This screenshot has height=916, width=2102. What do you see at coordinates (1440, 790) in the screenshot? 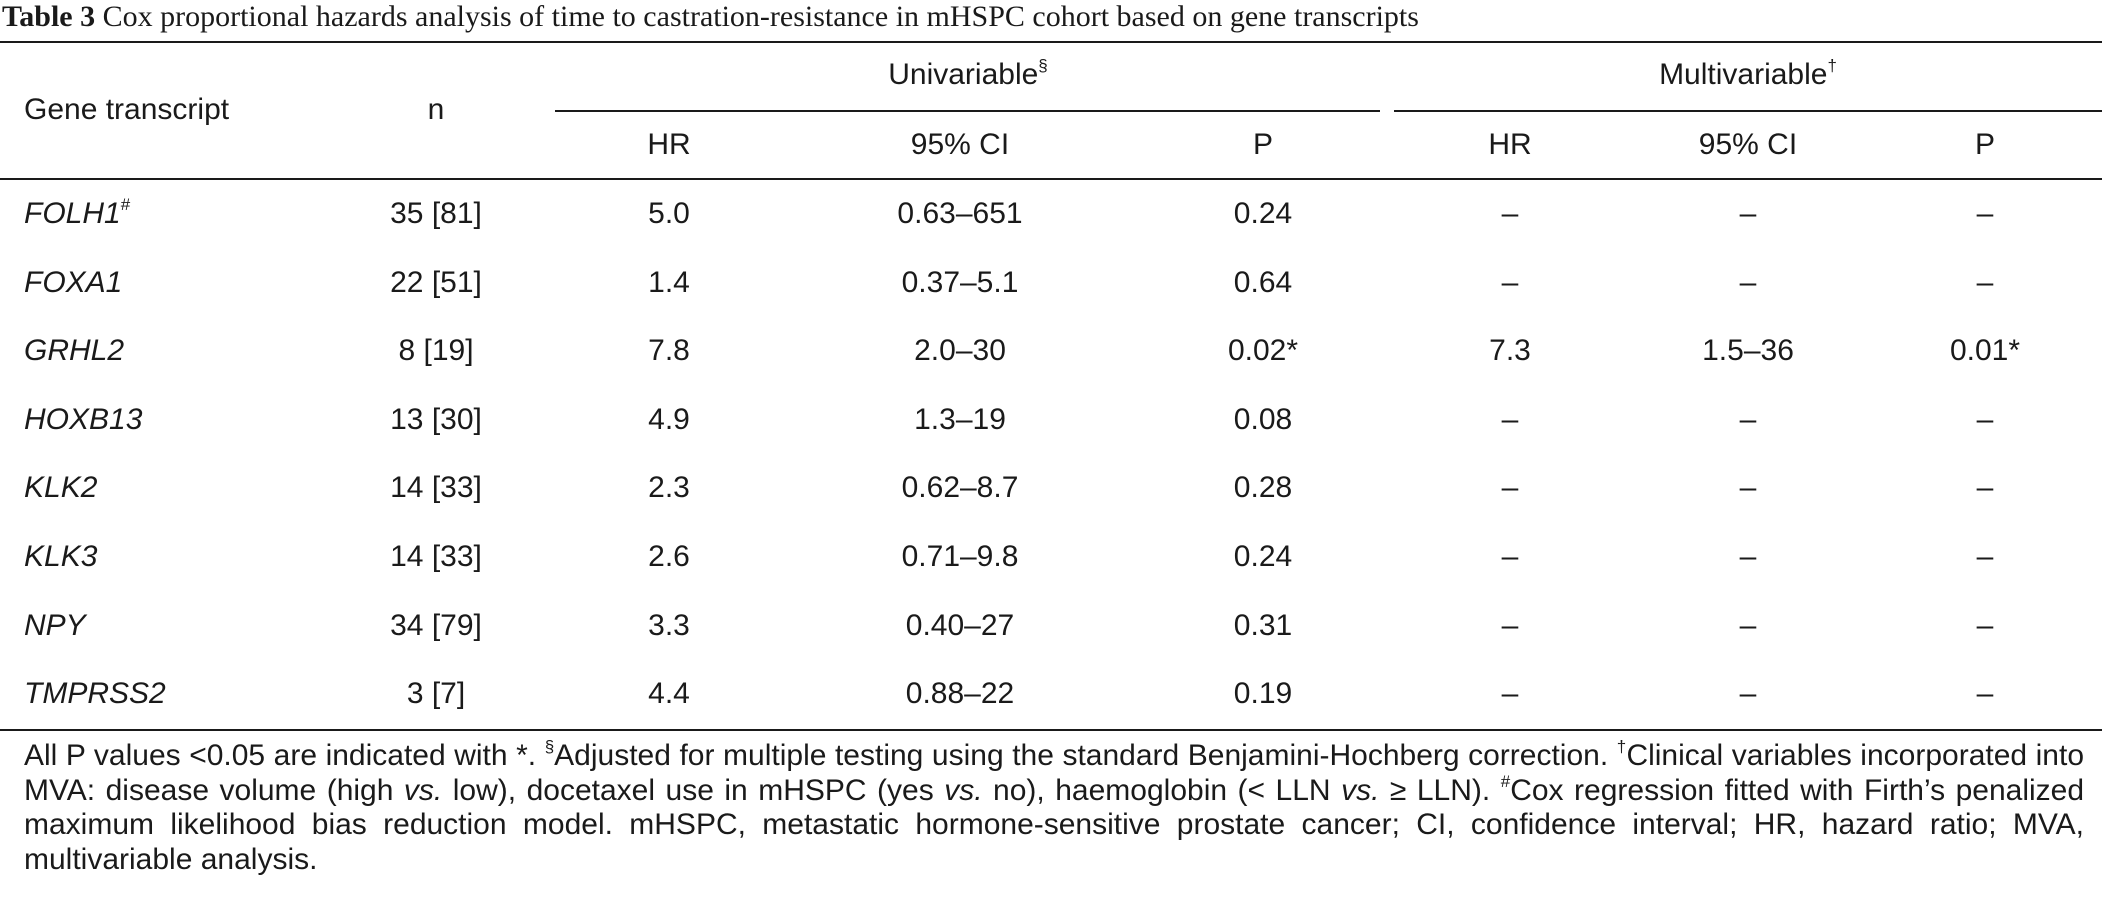
I see `footnote-lln-text: ≥ LLN).` at bounding box center [1440, 790].